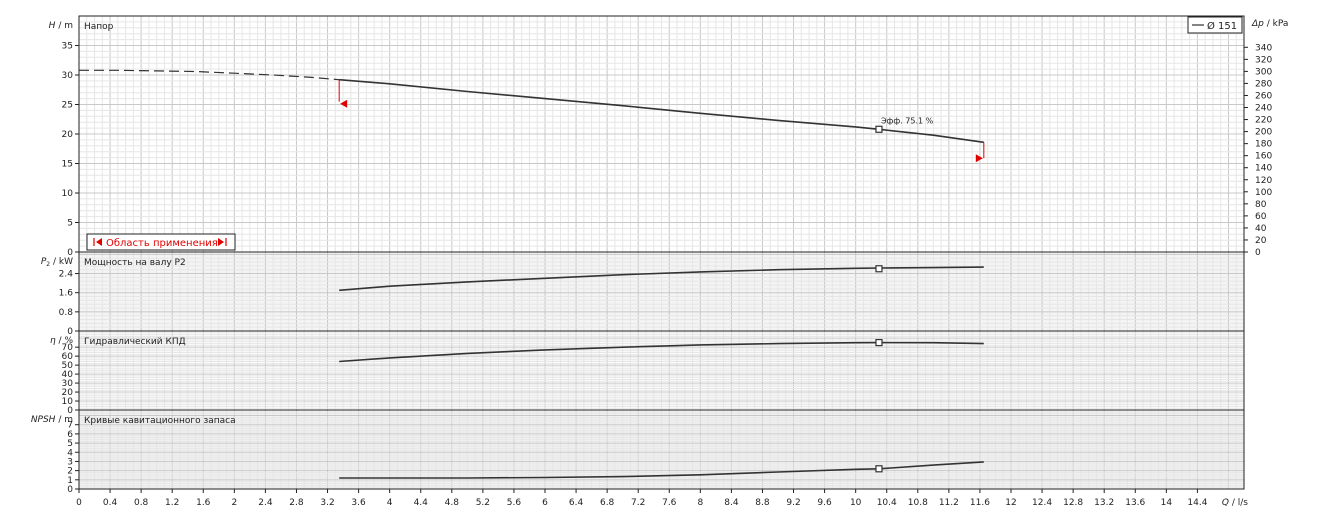  What do you see at coordinates (344, 103) in the screenshot?
I see `range-min-arrow-icon` at bounding box center [344, 103].